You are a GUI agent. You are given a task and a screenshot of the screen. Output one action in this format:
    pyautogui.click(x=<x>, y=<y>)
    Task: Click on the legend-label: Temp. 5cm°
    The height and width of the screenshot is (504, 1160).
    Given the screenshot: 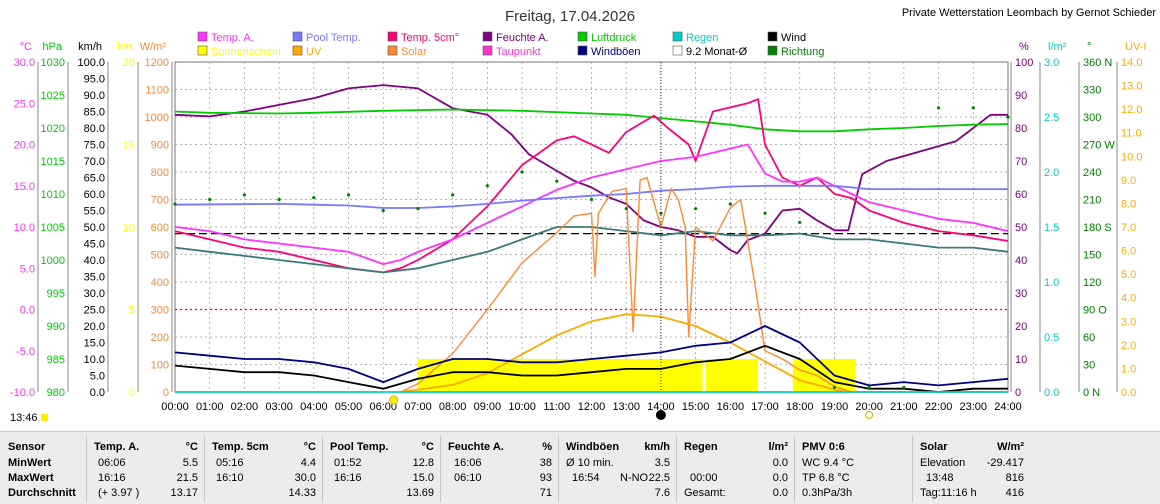 What is the action you would take?
    pyautogui.click(x=430, y=38)
    